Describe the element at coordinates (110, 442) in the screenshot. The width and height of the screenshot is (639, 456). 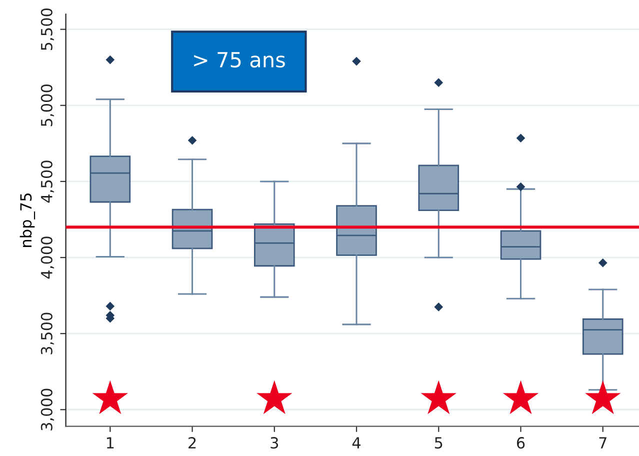
I see `x-tick-label: 1` at that location.